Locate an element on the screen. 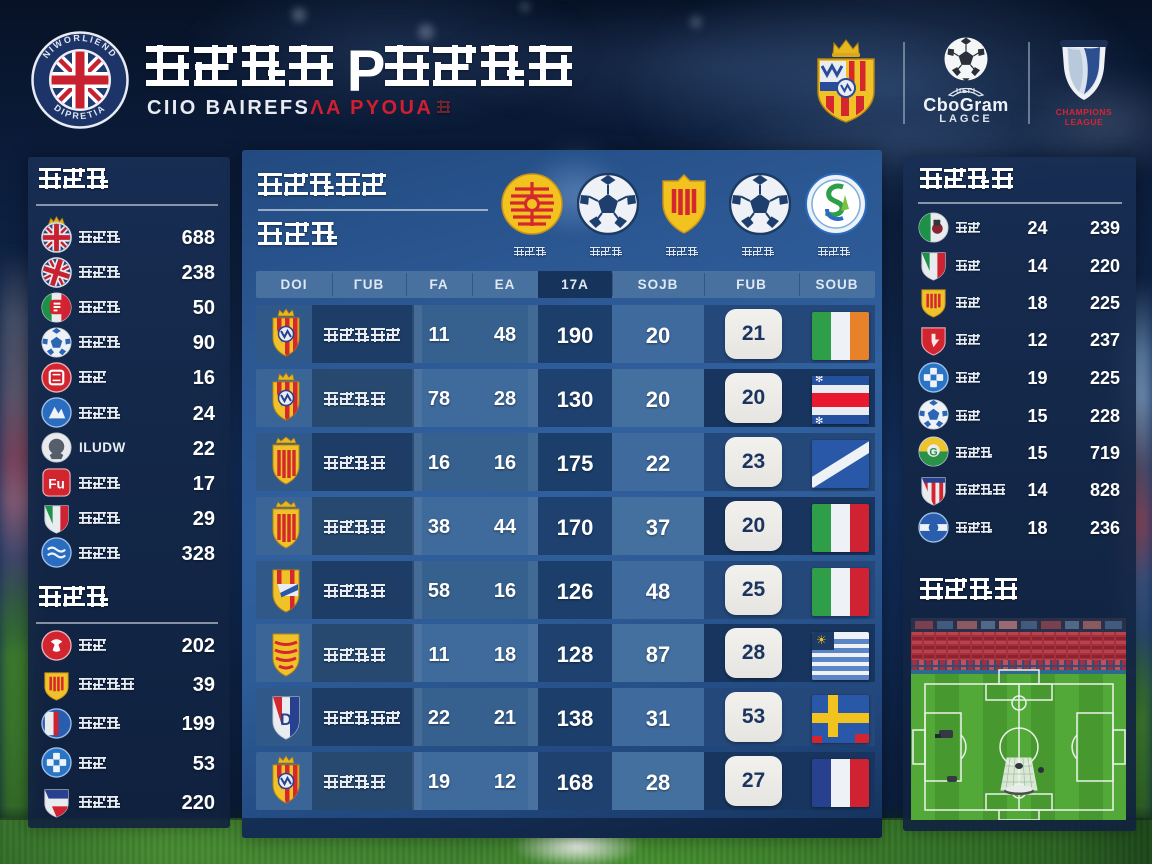 This screenshot has width=1152, height=864. svg-text: Fu is located at coordinates (56, 483).